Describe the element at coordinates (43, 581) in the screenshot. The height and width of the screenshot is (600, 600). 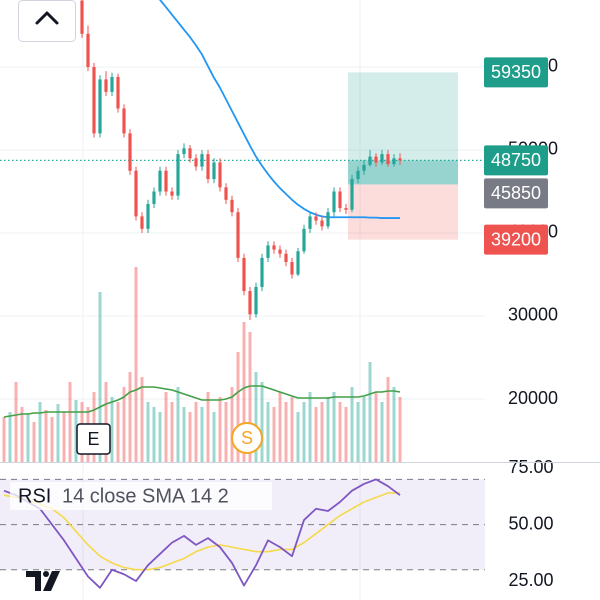
I see `tradingview-logo` at that location.